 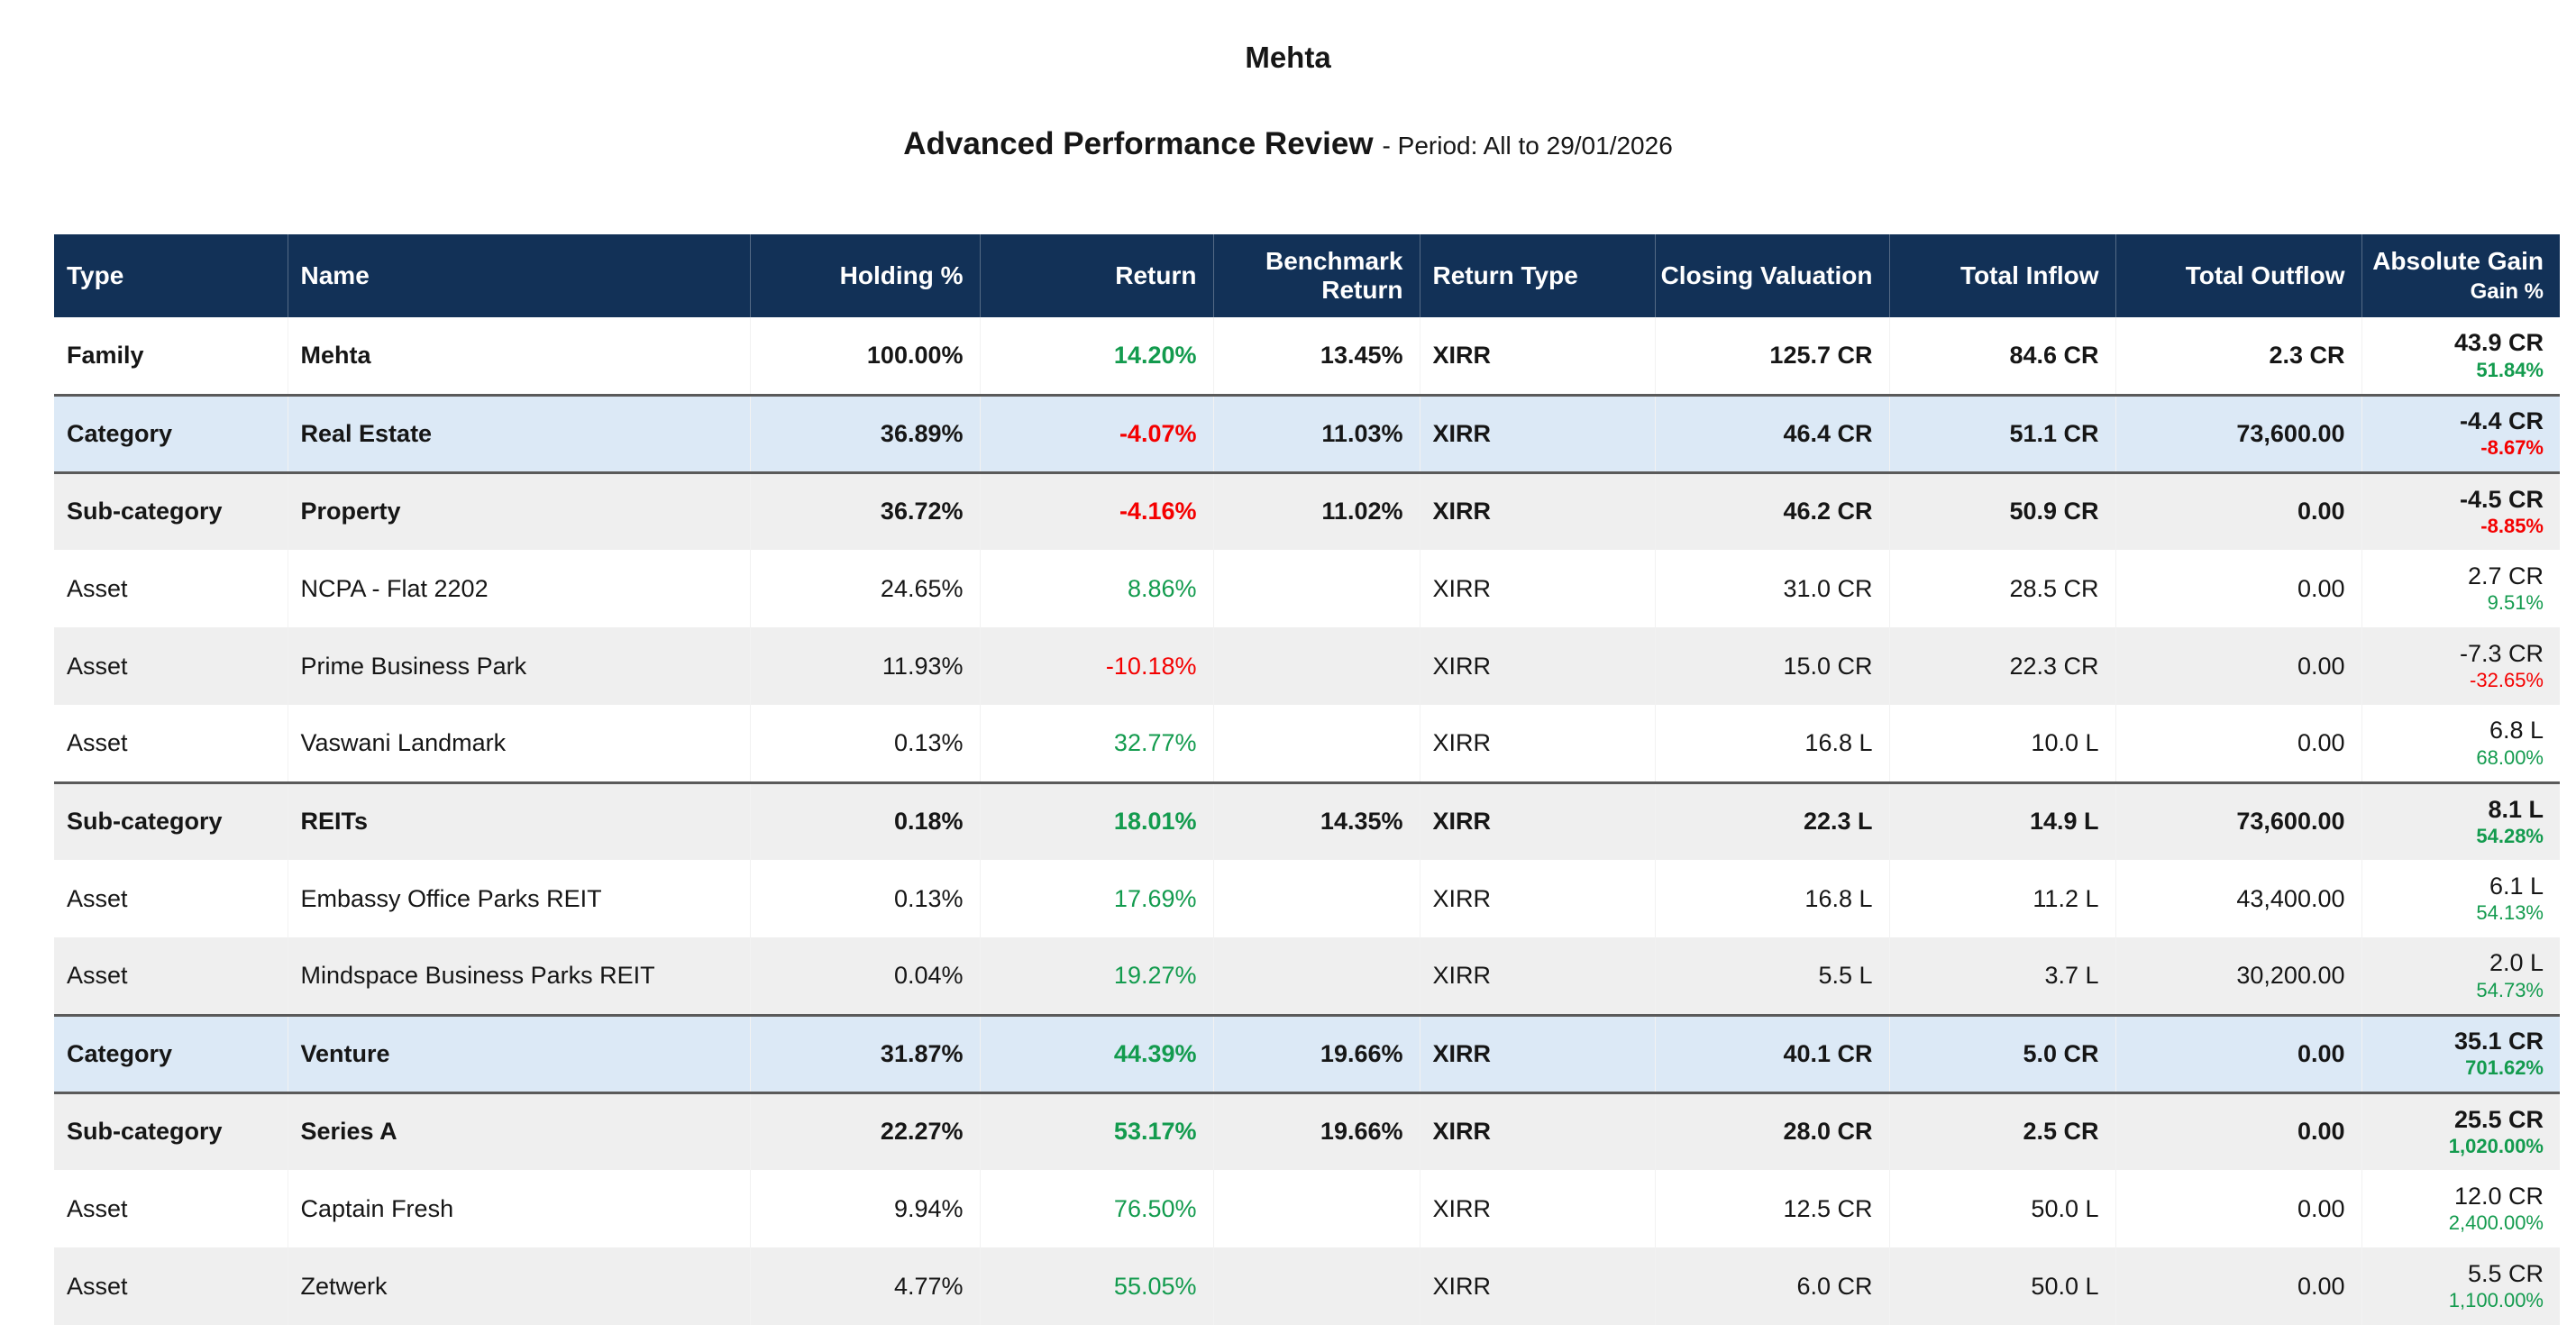 I want to click on column-header-label: Type, so click(x=95, y=274).